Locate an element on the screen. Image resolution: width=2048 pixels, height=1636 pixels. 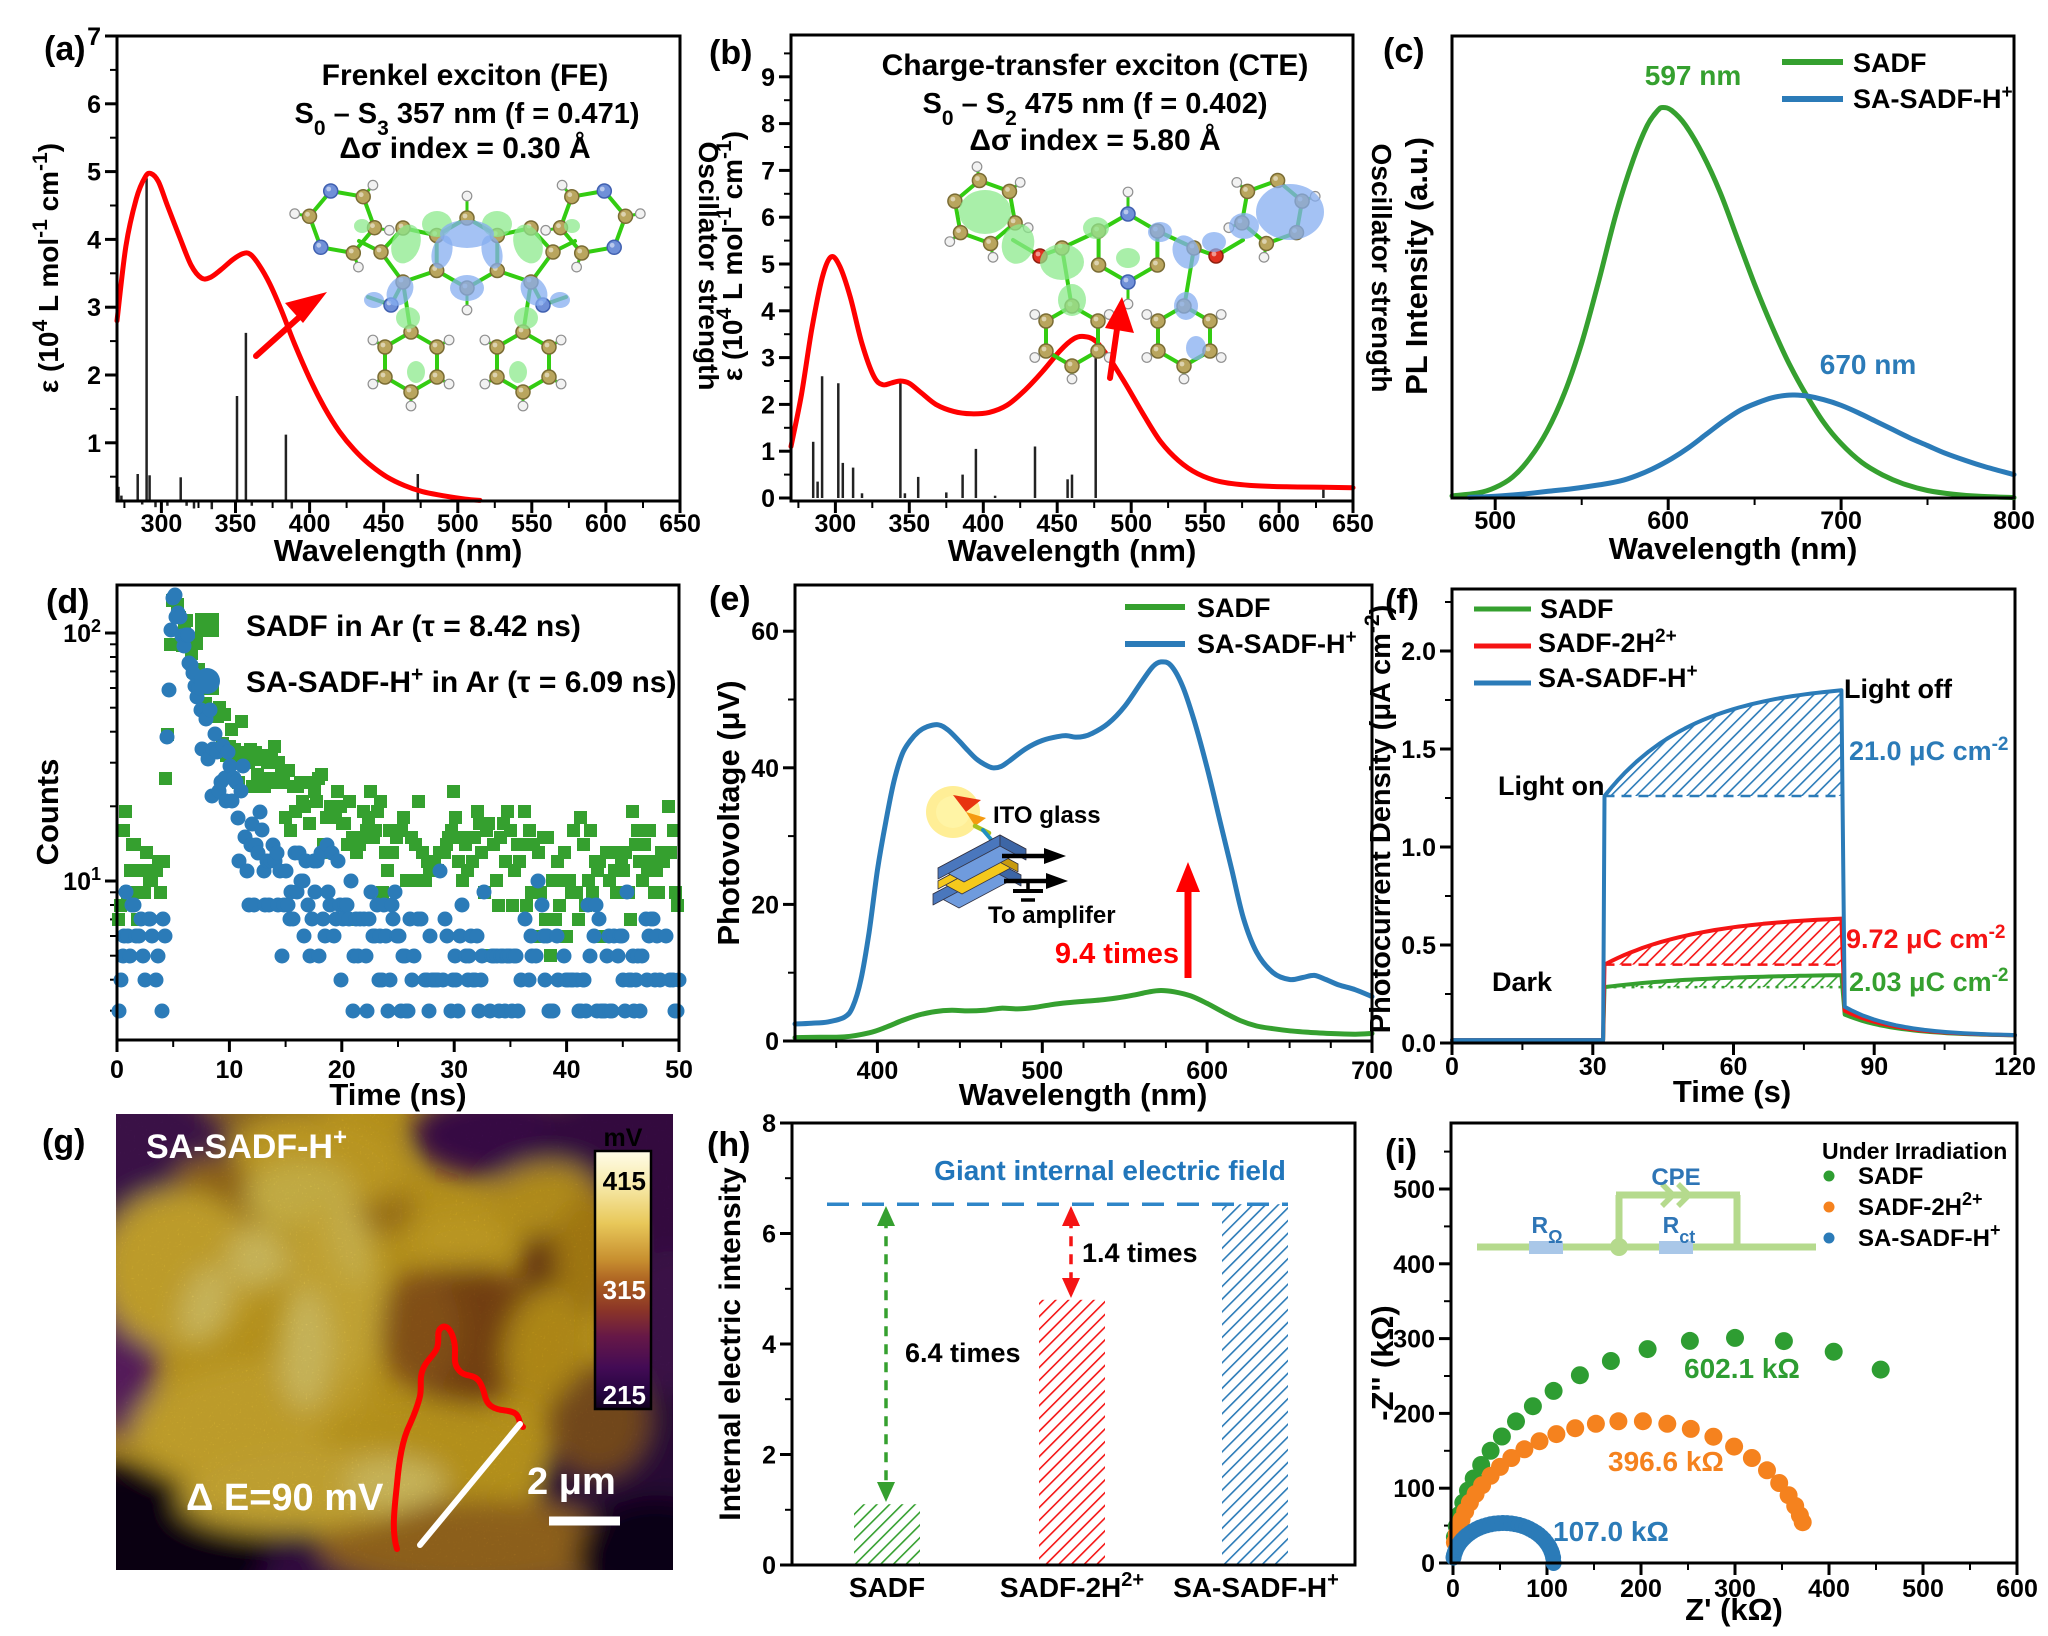
svg-text: 0.5 is located at coordinates (1418, 946).